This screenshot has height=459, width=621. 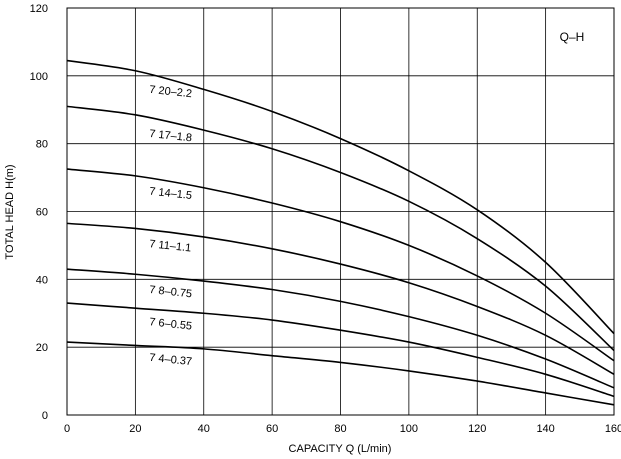 I want to click on curve-label: 7 8–0.75, so click(x=171, y=292).